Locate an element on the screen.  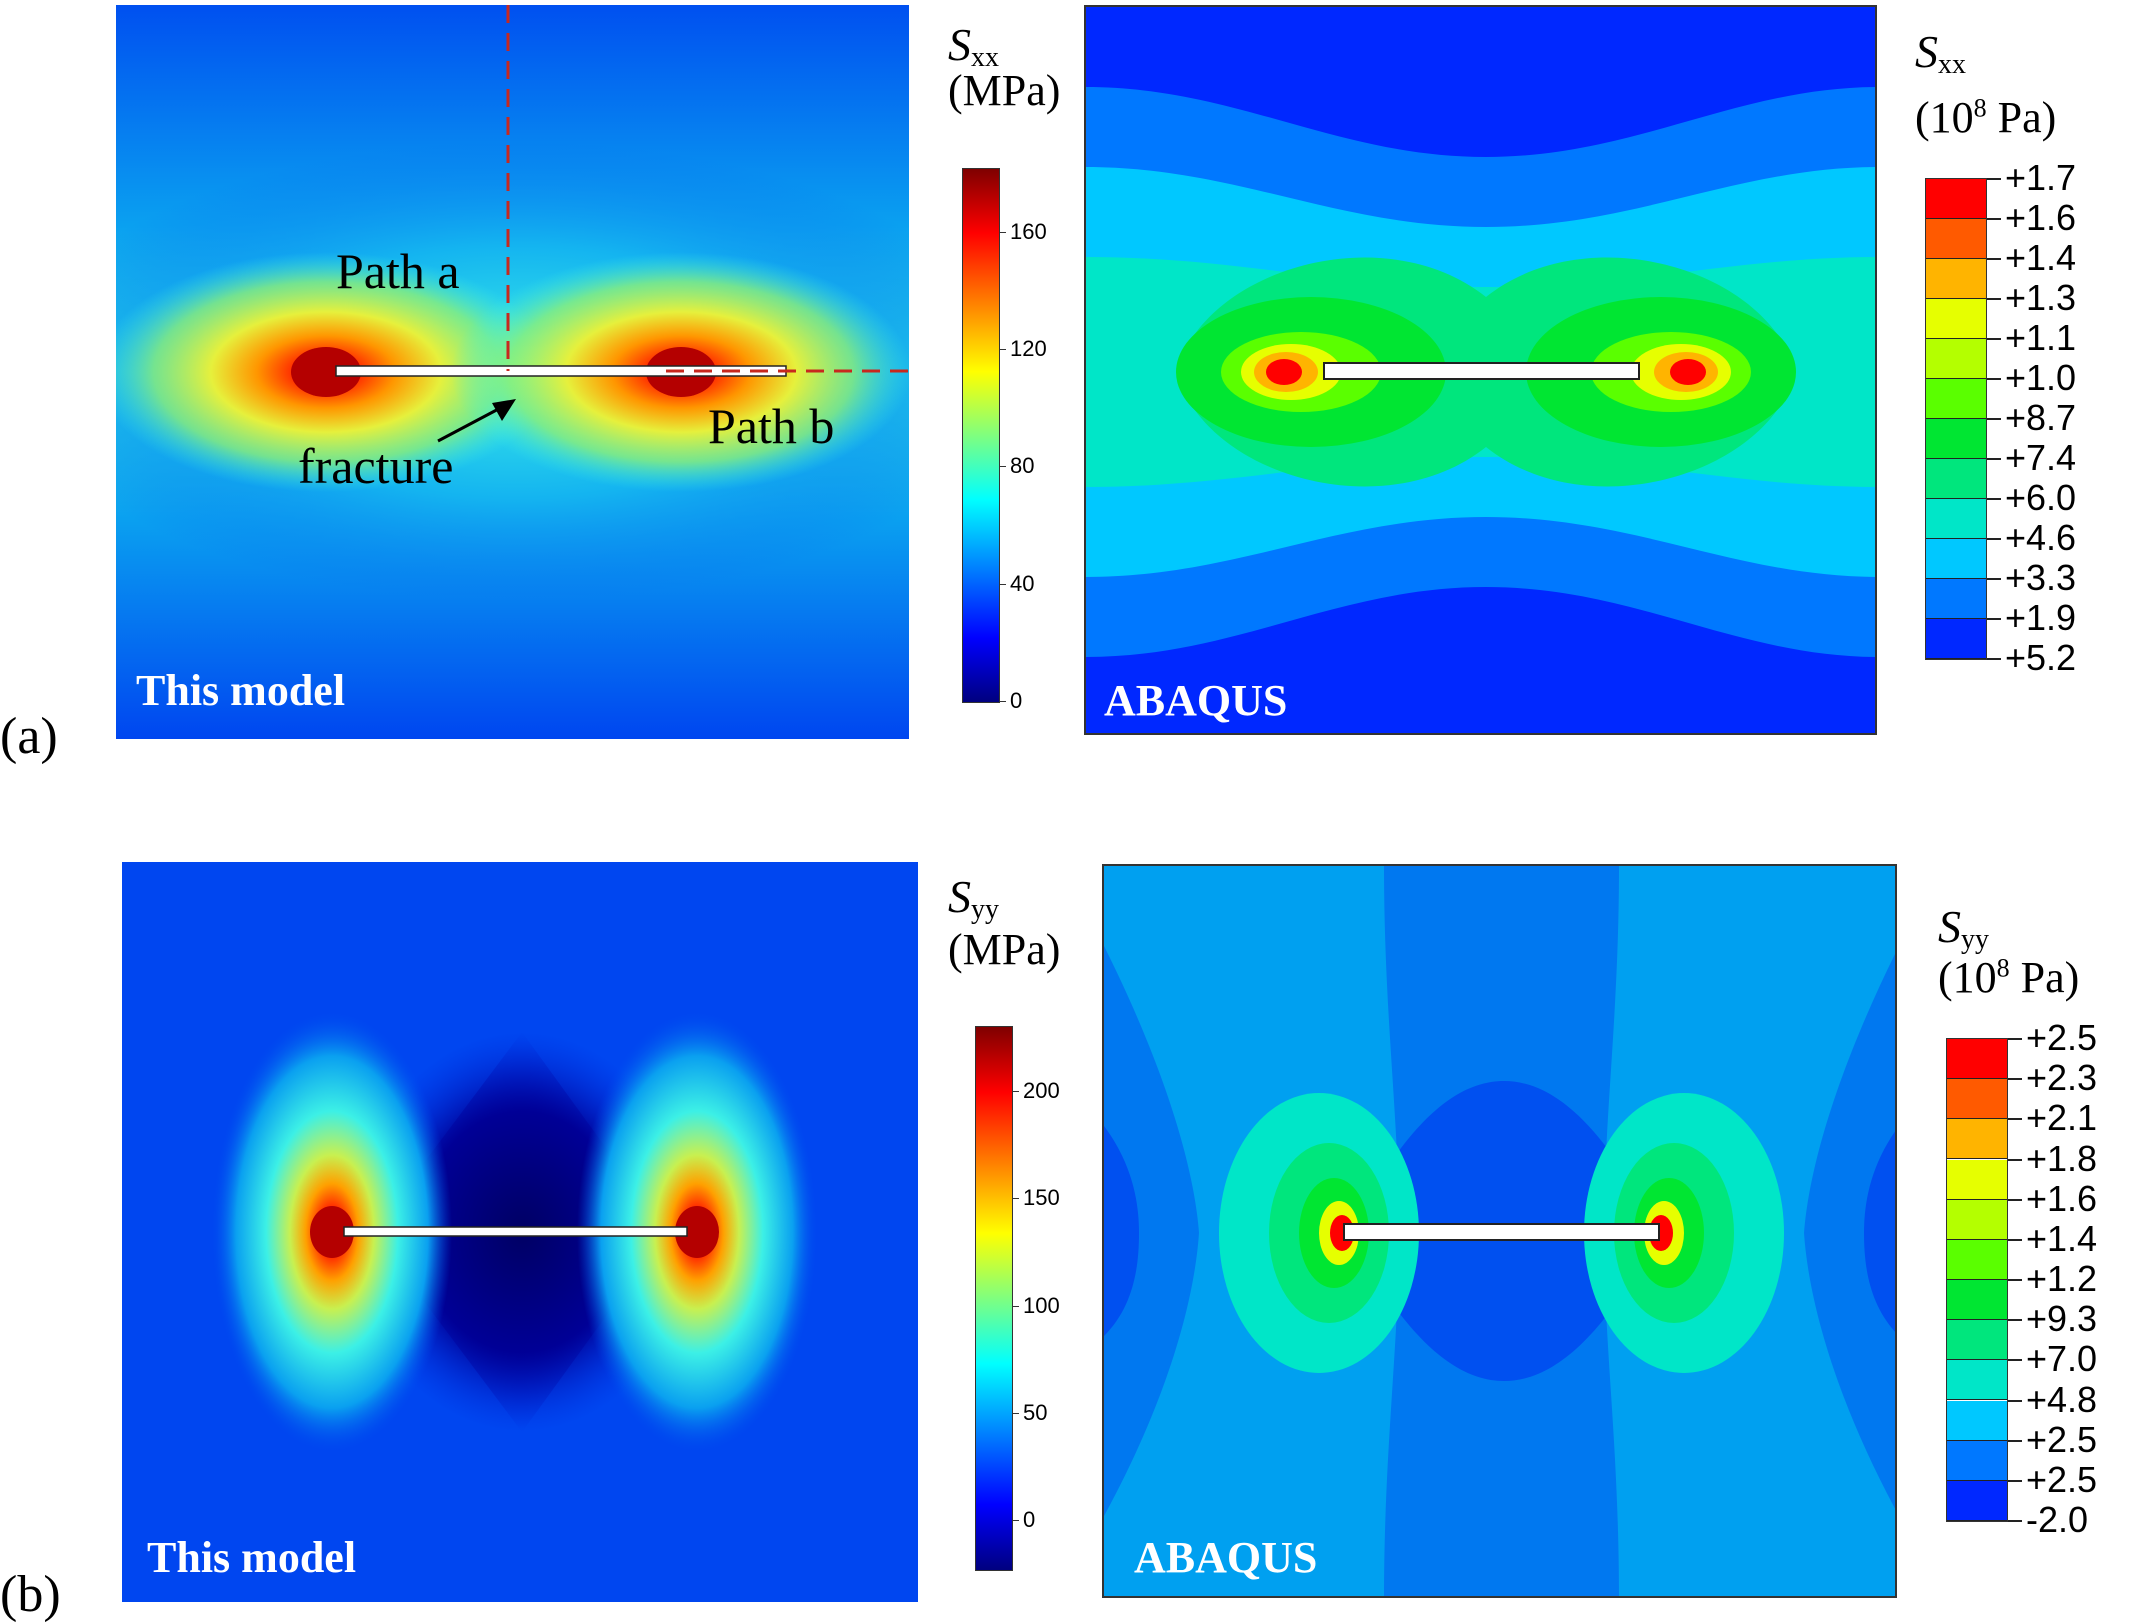
colorbar-b-abaqus is located at coordinates (1977, 1280).